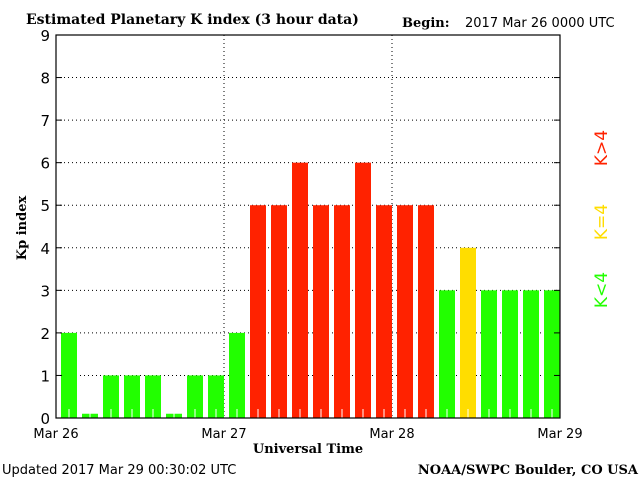  Describe the element at coordinates (528, 470) in the screenshot. I see `source-text: NOAA/SWPC Boulder, CO USA` at that location.